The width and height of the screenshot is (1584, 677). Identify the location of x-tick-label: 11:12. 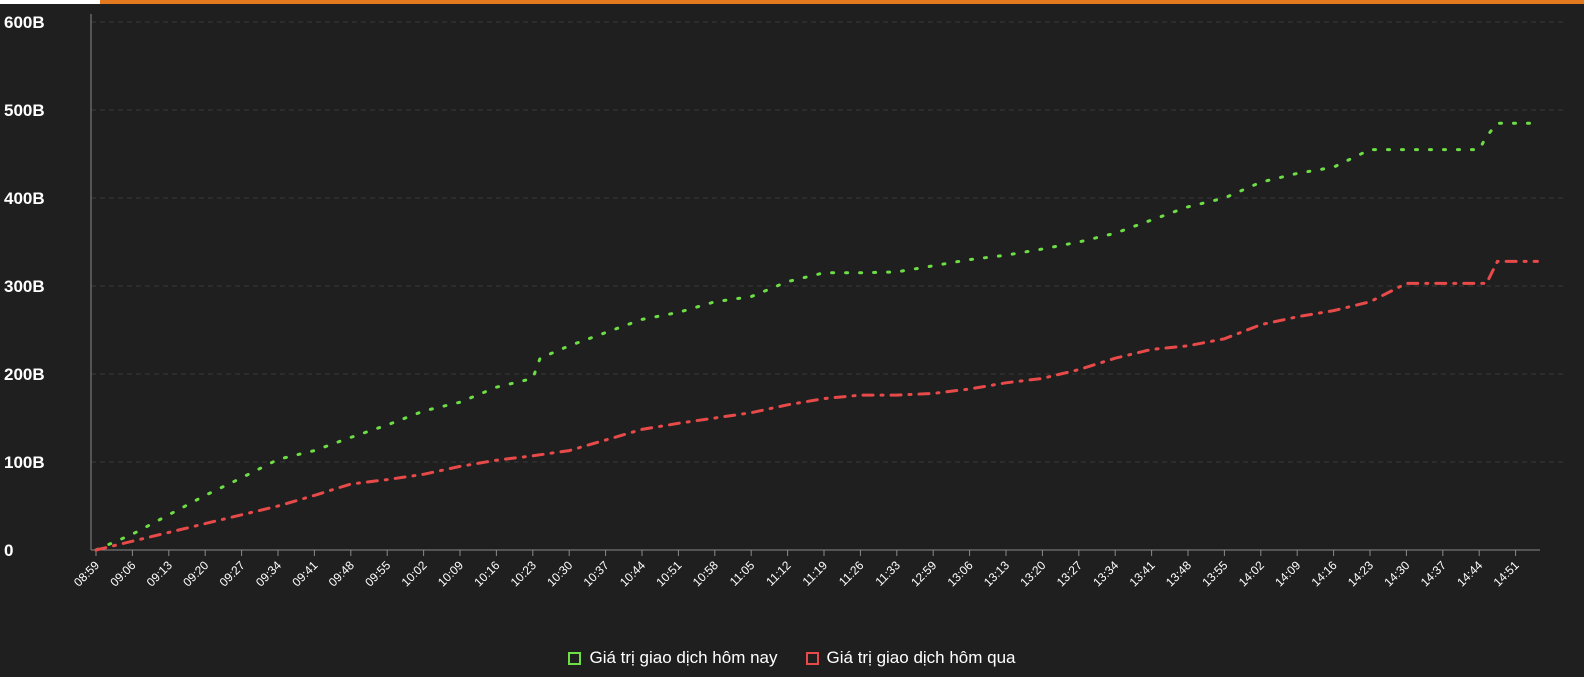
(778, 573).